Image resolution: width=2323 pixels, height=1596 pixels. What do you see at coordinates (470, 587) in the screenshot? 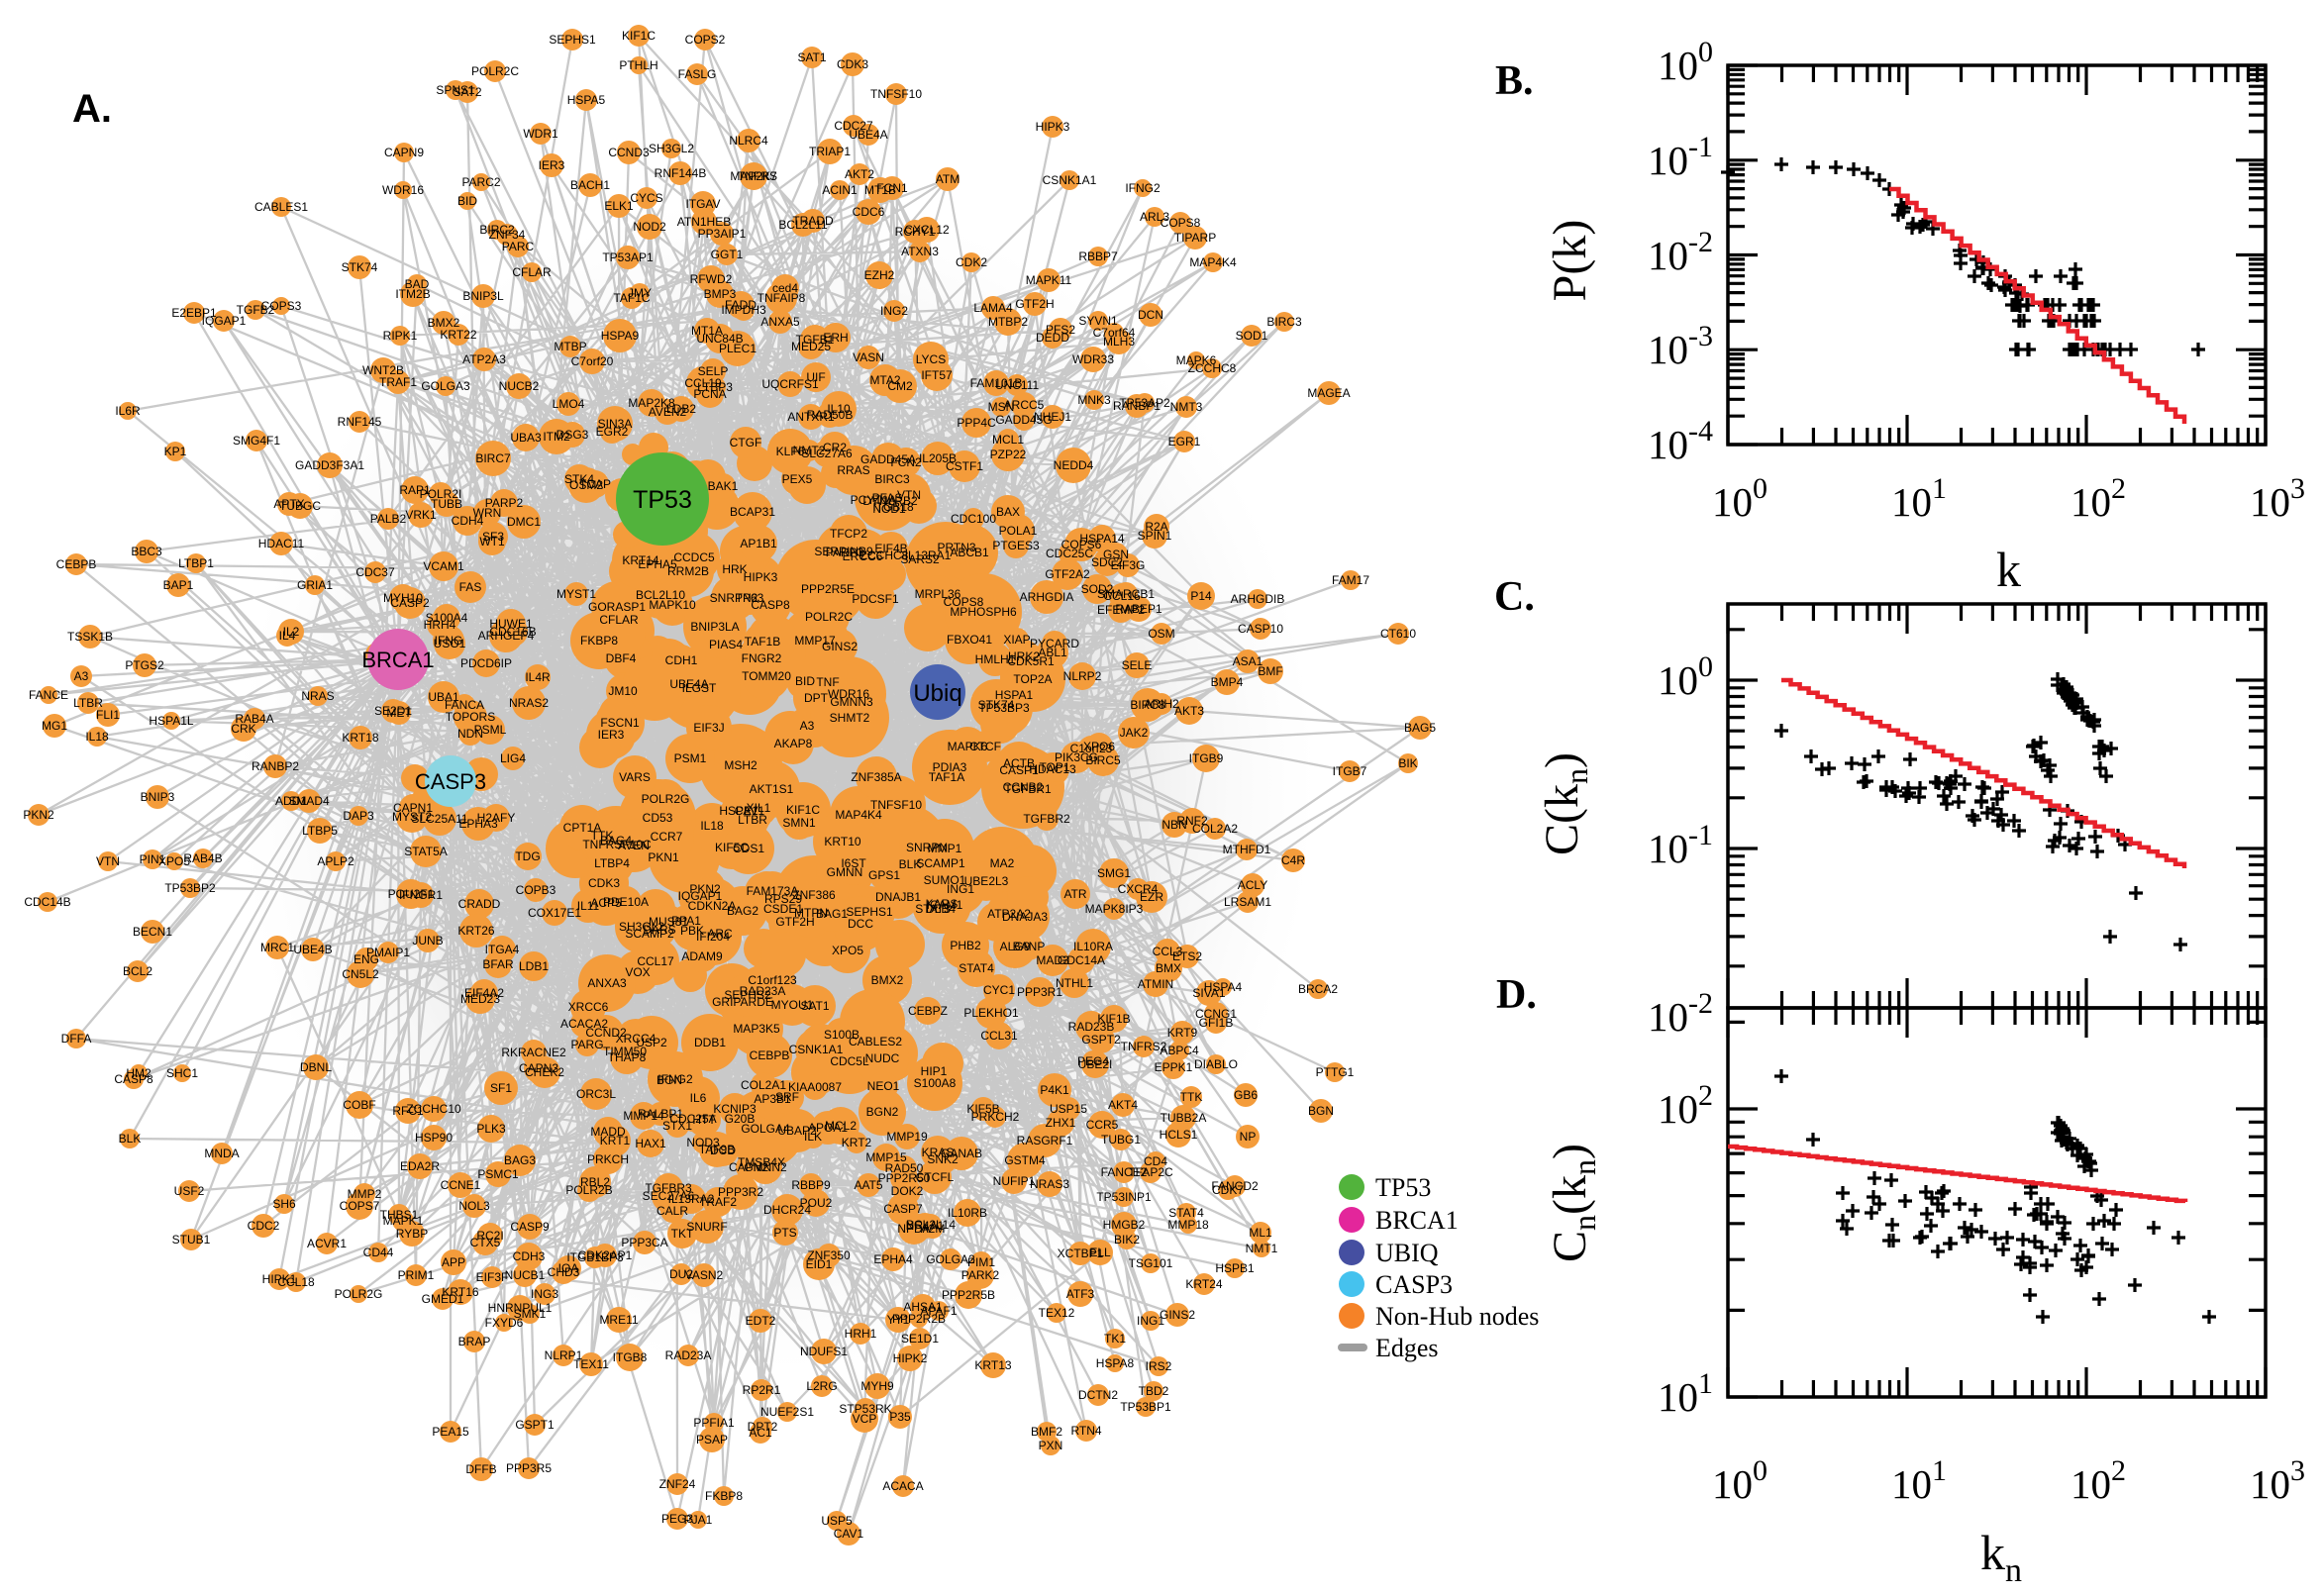
I see `svg-text: FAS` at bounding box center [470, 587].